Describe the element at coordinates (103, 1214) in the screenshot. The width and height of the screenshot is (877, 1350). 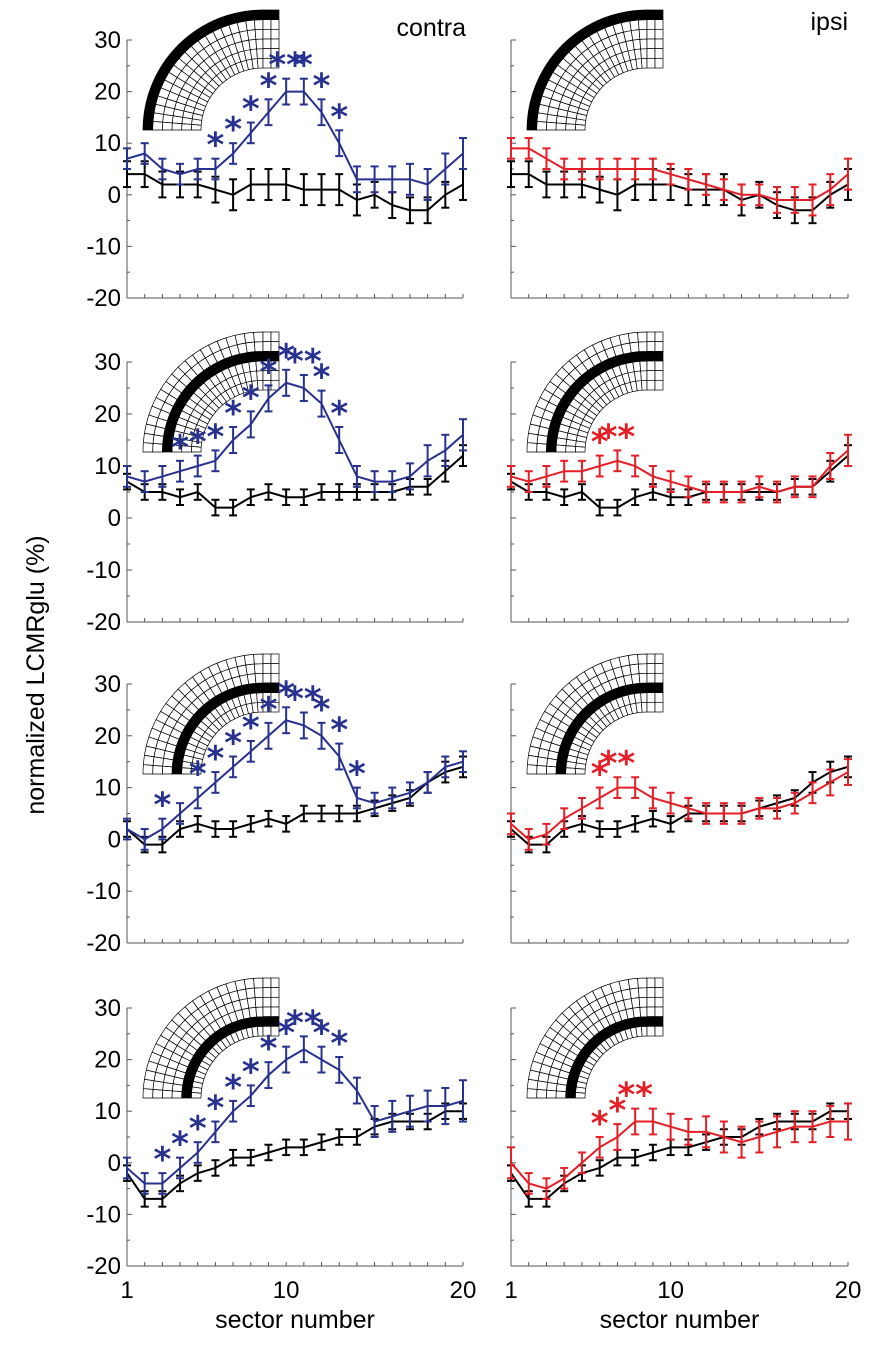
I see `y-tick-label: -10` at that location.